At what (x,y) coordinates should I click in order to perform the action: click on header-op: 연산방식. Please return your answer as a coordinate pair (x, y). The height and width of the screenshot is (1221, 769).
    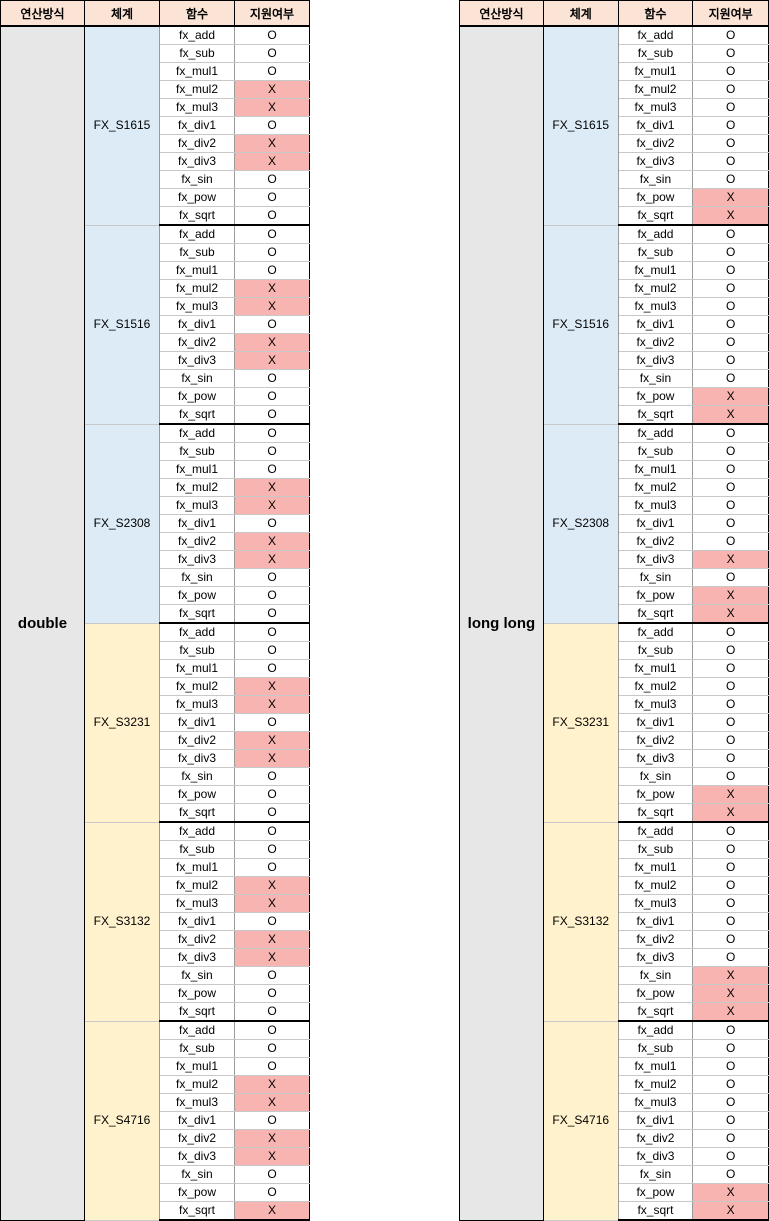
    Looking at the image, I should click on (501, 13).